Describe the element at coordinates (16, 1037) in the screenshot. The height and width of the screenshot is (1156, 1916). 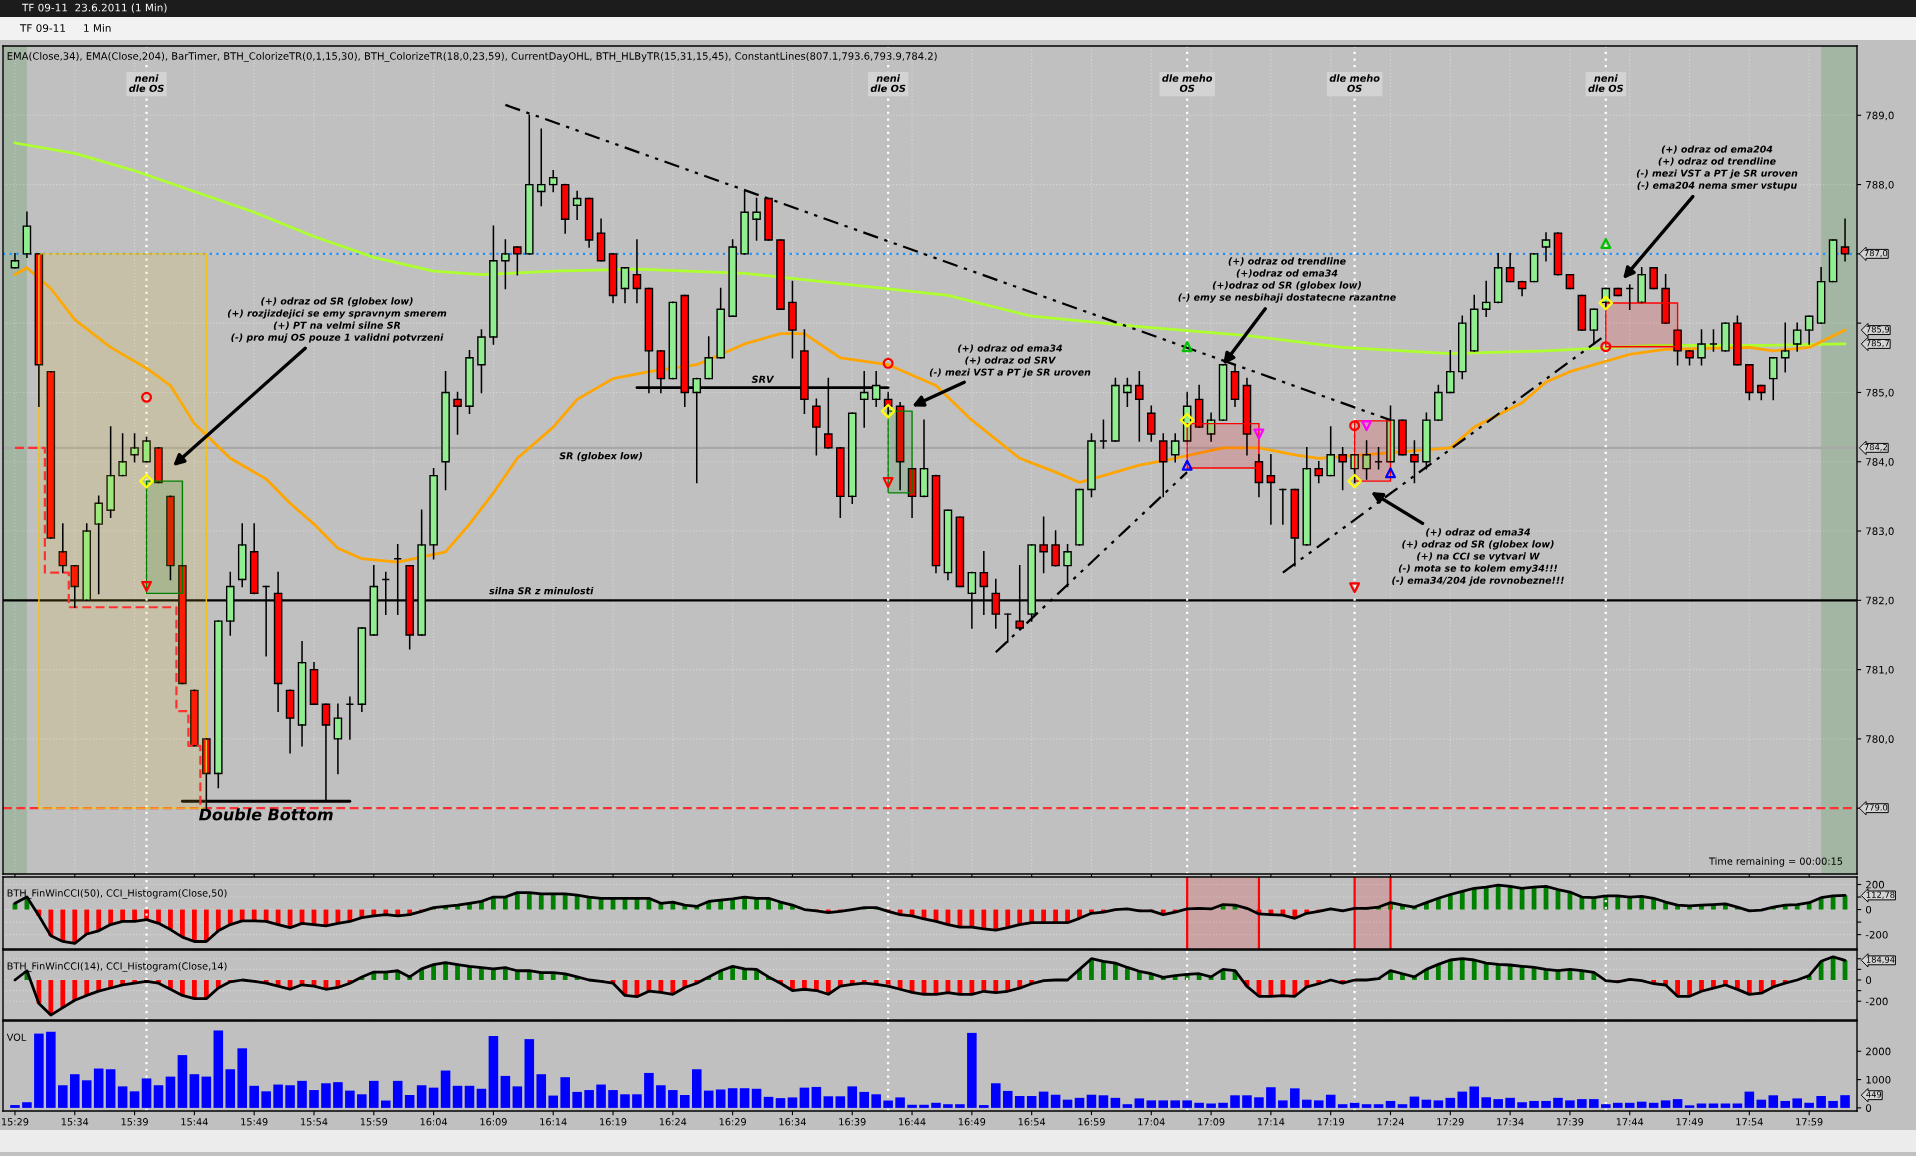
I see `text: VOL` at that location.